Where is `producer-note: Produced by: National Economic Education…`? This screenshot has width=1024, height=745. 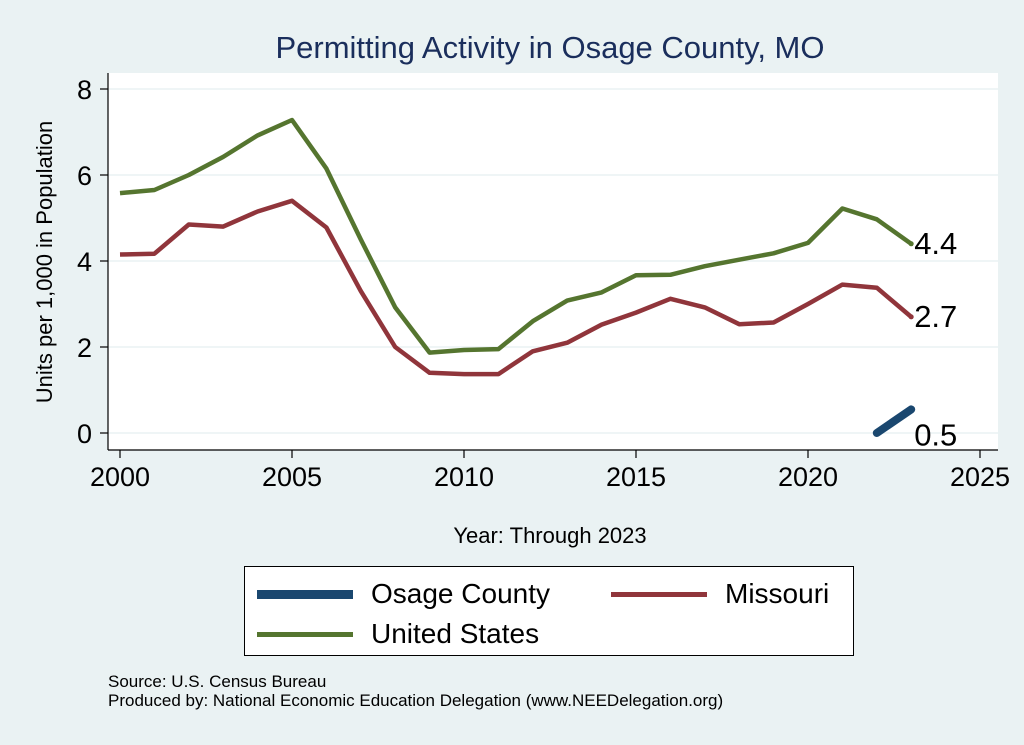 producer-note: Produced by: National Economic Education… is located at coordinates (416, 700).